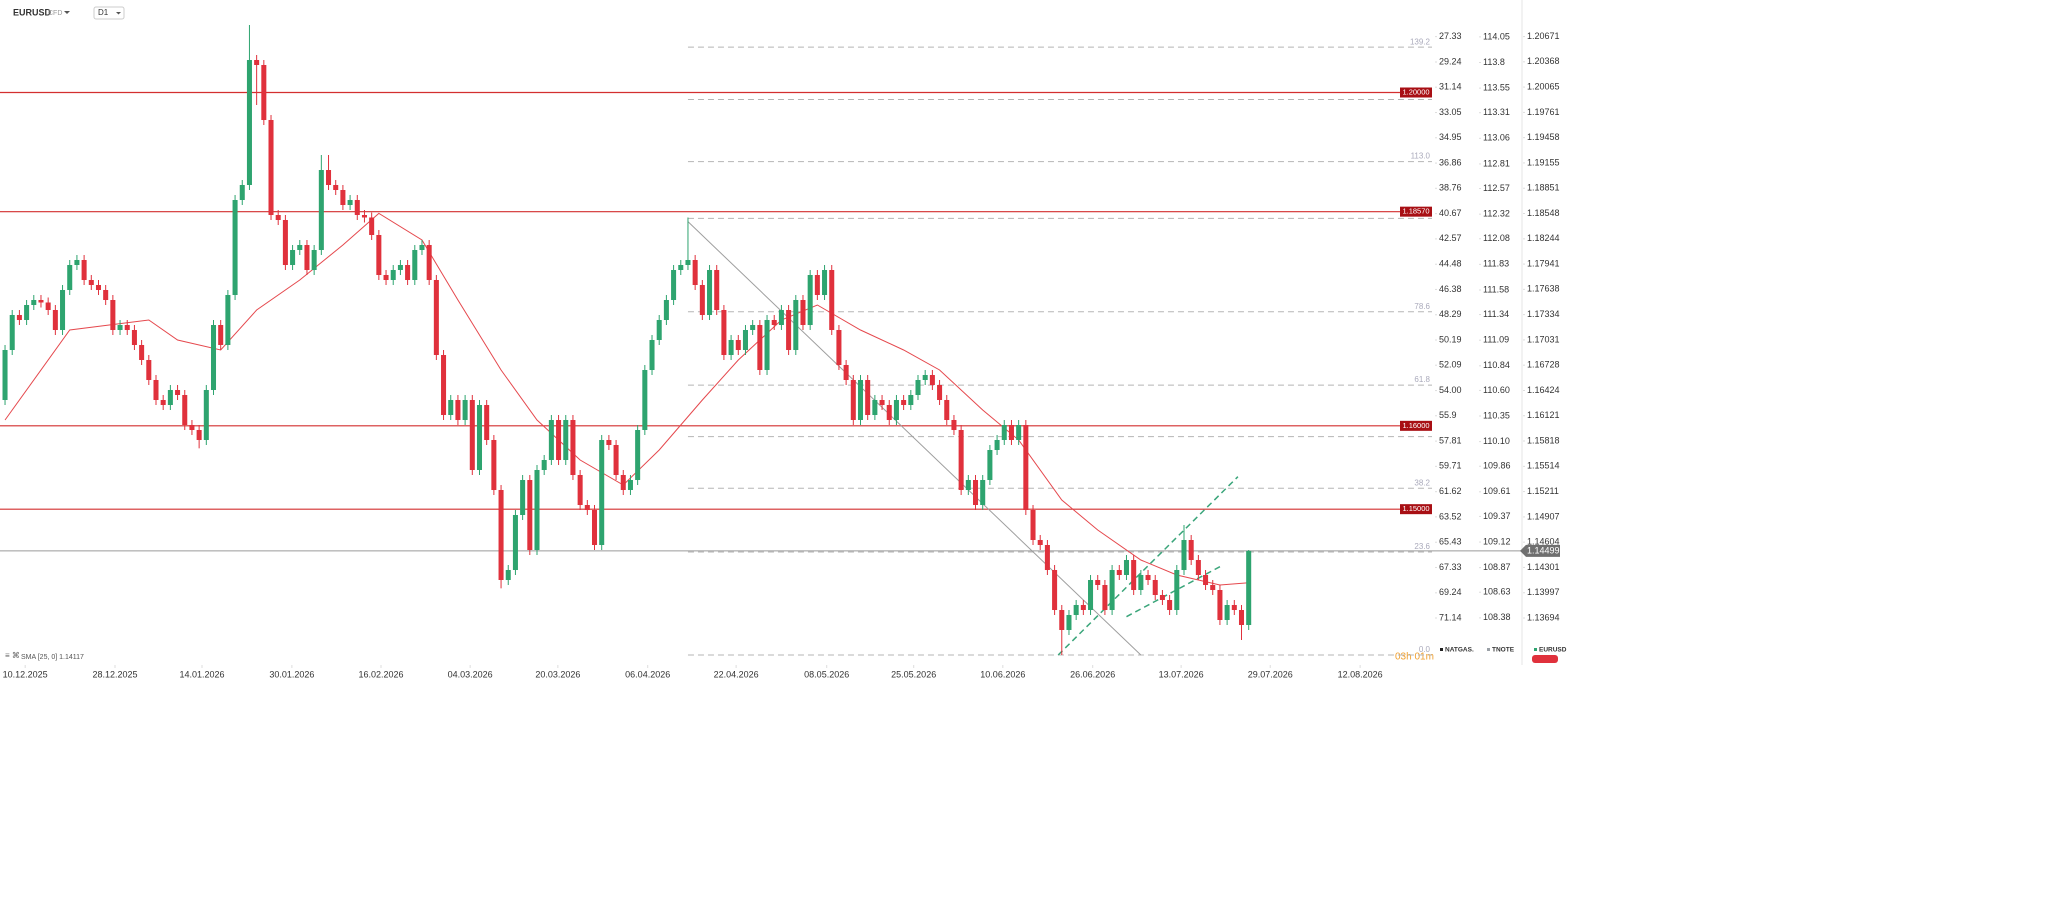 This screenshot has height=897, width=2048. Describe the element at coordinates (32, 12) in the screenshot. I see `symbol: EURUSD` at that location.